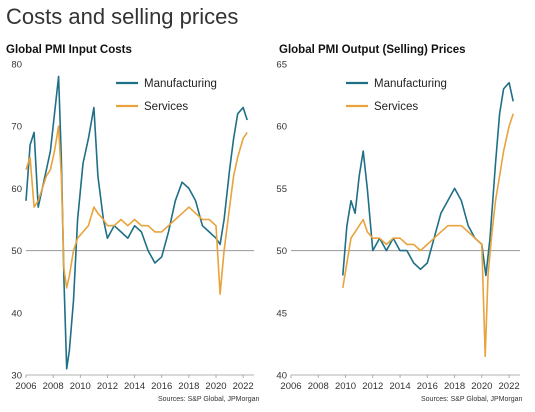  What do you see at coordinates (69, 50) in the screenshot?
I see `left-chart-title: Global PMI Input Costs` at bounding box center [69, 50].